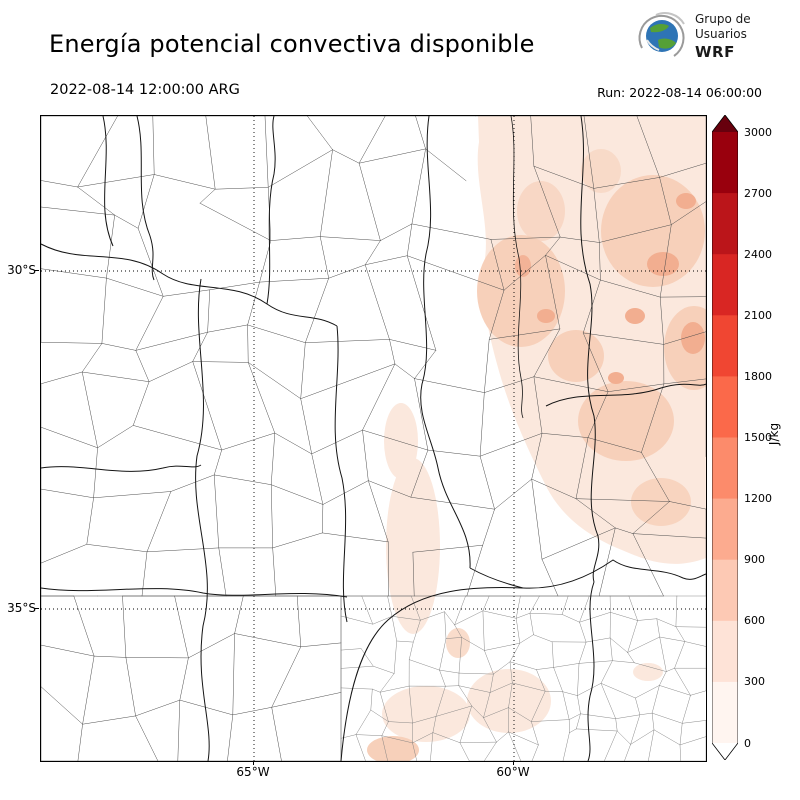  I want to click on logo-line2: Usuarios, so click(721, 34).